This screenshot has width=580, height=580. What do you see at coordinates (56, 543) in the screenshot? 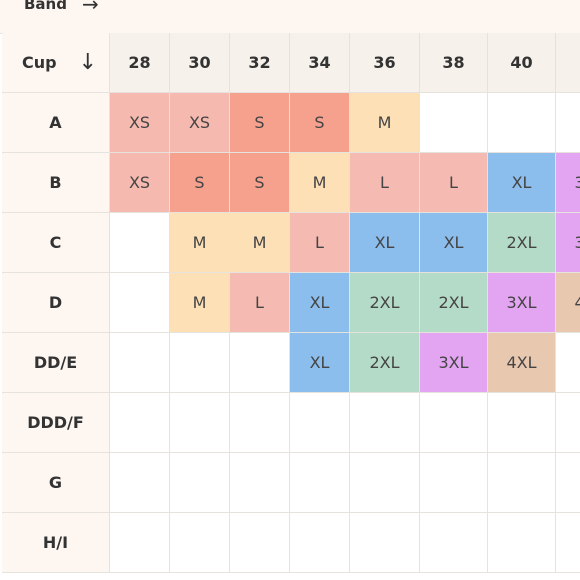
I see `cup-label: H/I` at bounding box center [56, 543].